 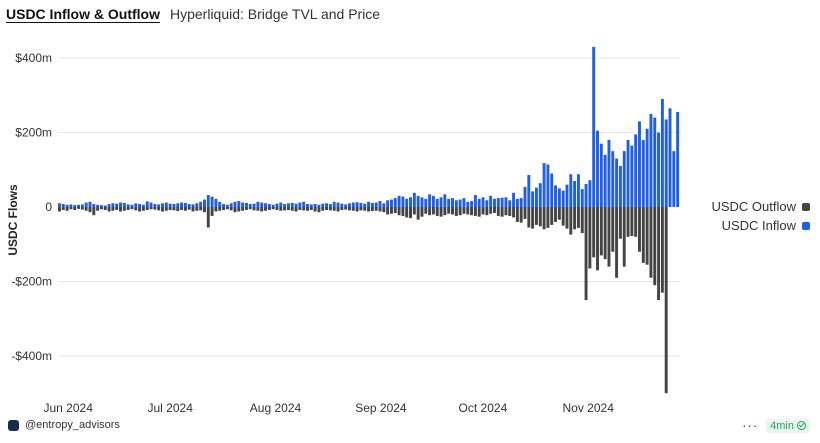 I want to click on check-circle-icon, so click(x=801, y=425).